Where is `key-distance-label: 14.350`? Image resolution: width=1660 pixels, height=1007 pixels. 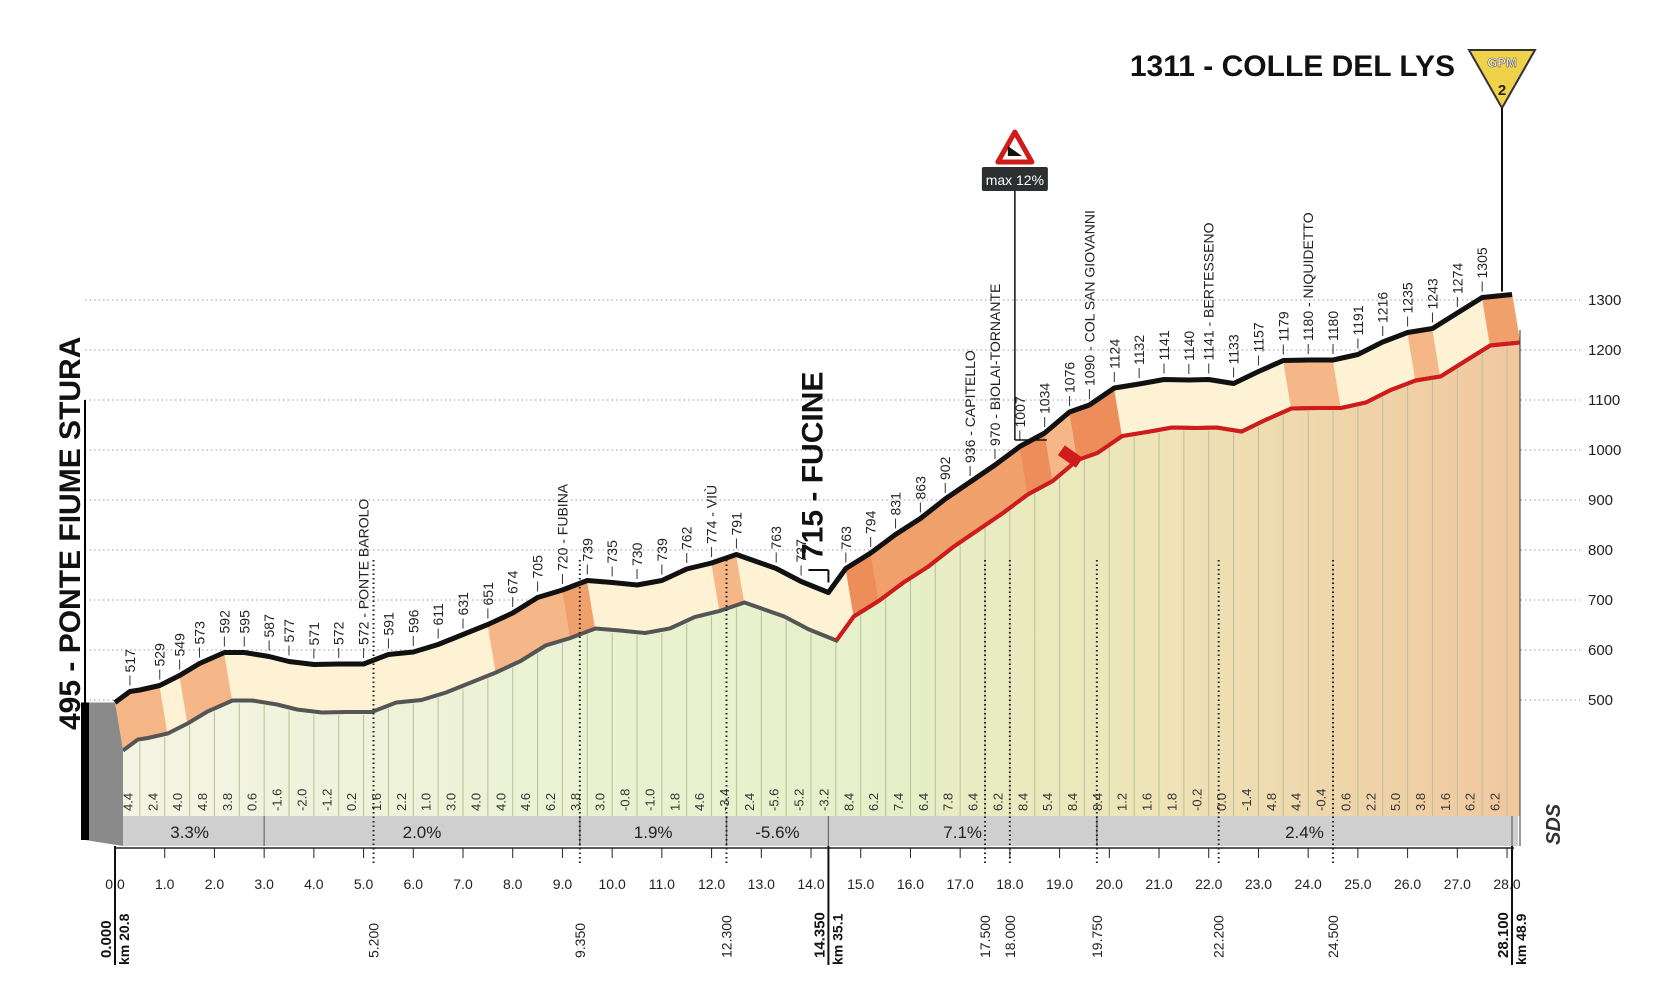 key-distance-label: 14.350 is located at coordinates (819, 935).